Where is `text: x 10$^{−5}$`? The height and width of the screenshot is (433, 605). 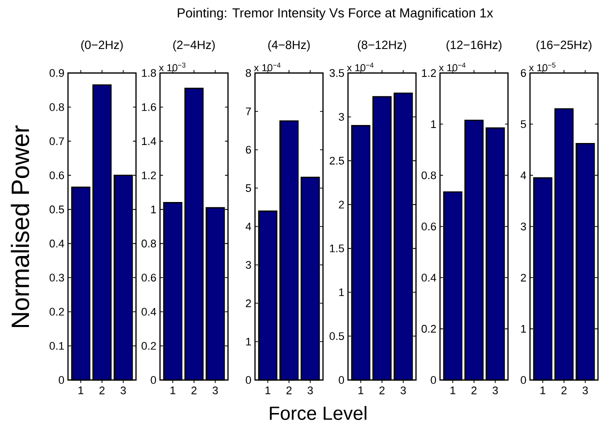 text: x 10$^{−5}$ is located at coordinates (542, 67).